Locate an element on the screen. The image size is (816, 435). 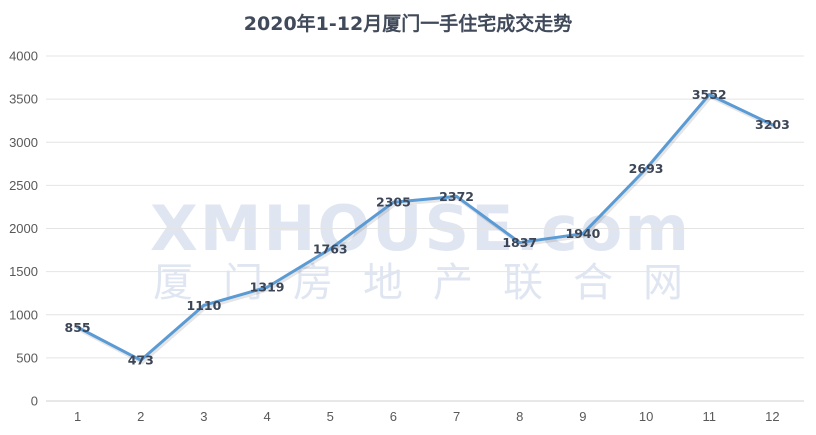
x-tick-label: 11 is located at coordinates (710, 416).